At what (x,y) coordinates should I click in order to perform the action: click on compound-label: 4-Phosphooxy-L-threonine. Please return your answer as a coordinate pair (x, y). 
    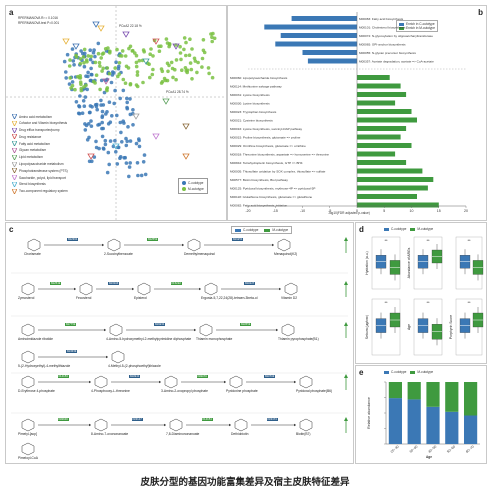
    Looking at the image, I should click on (110, 391).